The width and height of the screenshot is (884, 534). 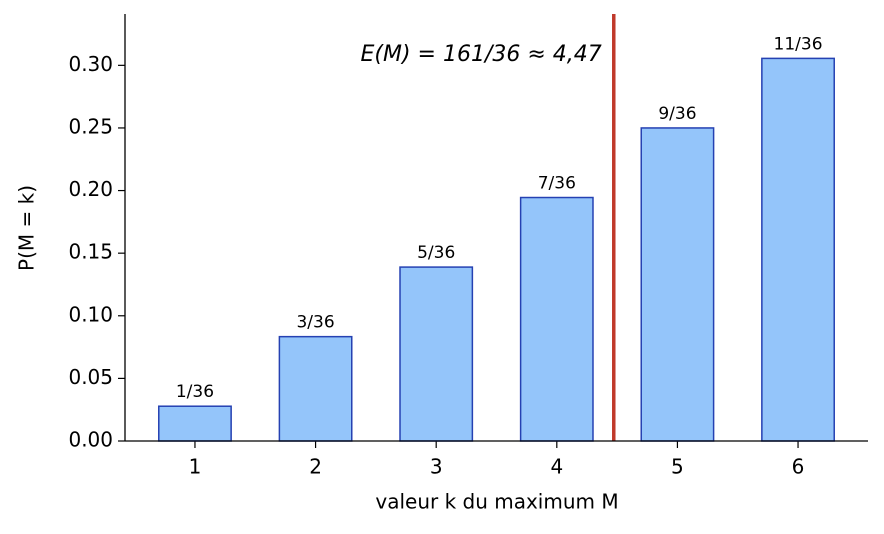 What do you see at coordinates (556, 467) in the screenshot?
I see `x-tick-label: 4` at bounding box center [556, 467].